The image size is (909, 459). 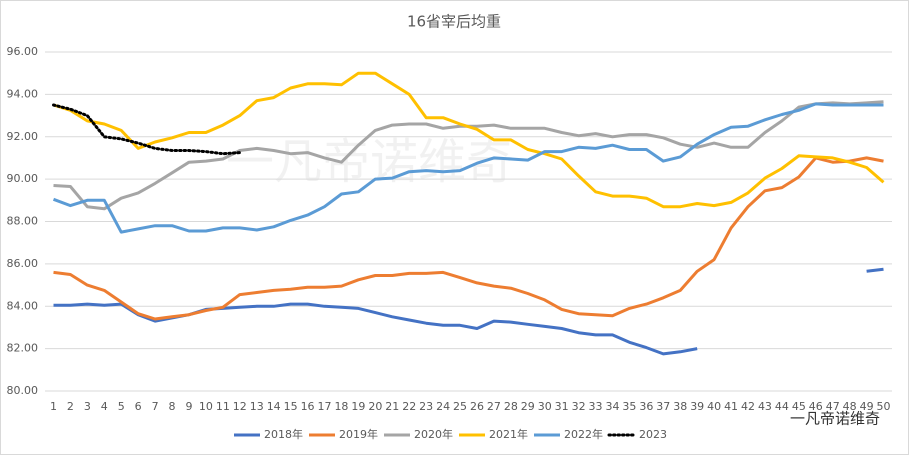 I want to click on legend-label: 2019年, so click(x=358, y=434).